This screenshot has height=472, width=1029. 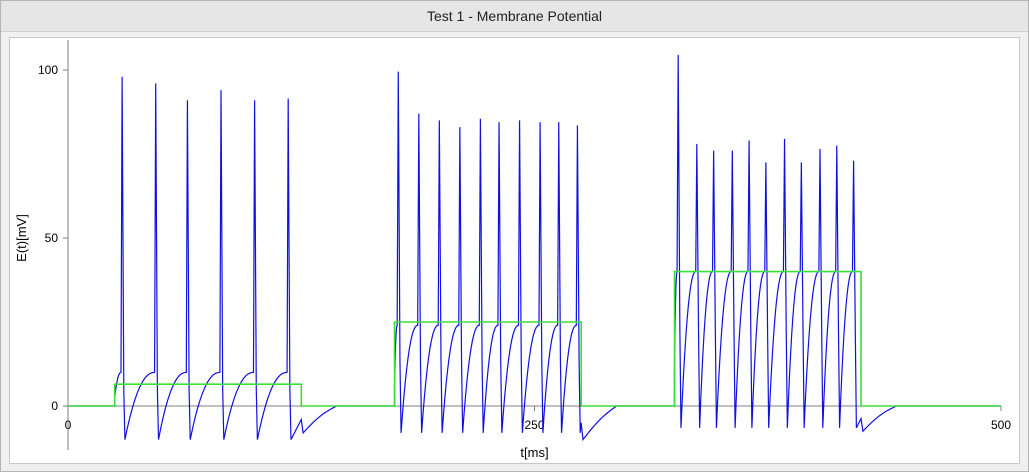 I want to click on y-tick-label: 0, so click(x=54, y=406).